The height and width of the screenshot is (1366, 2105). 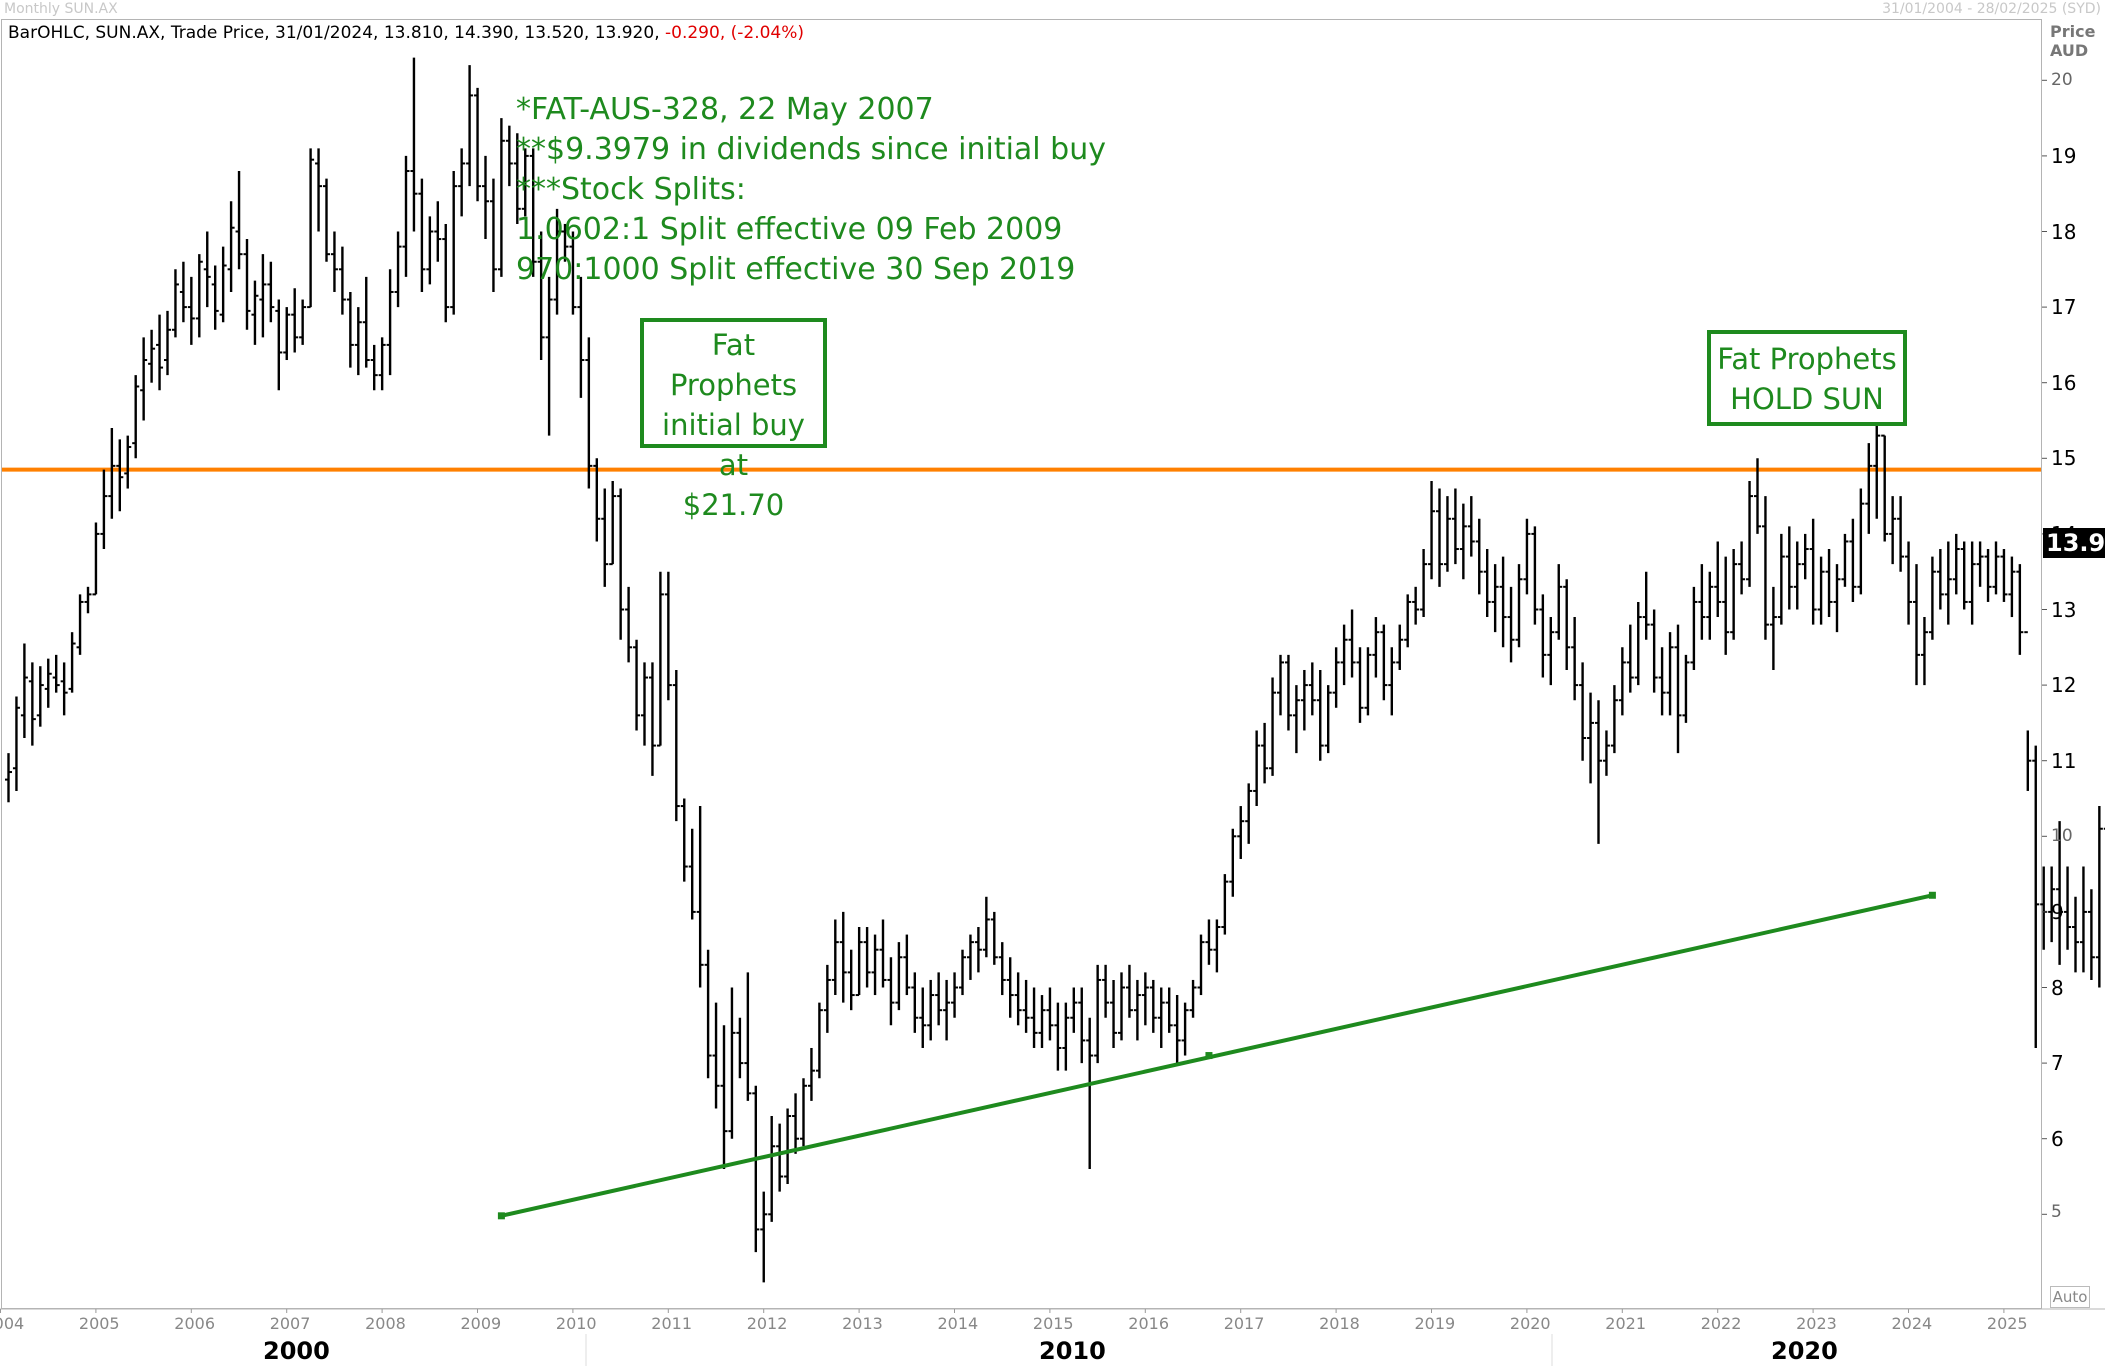 I want to click on note-line-2: **$9.3979 in dividends since initial buy, so click(x=811, y=149).